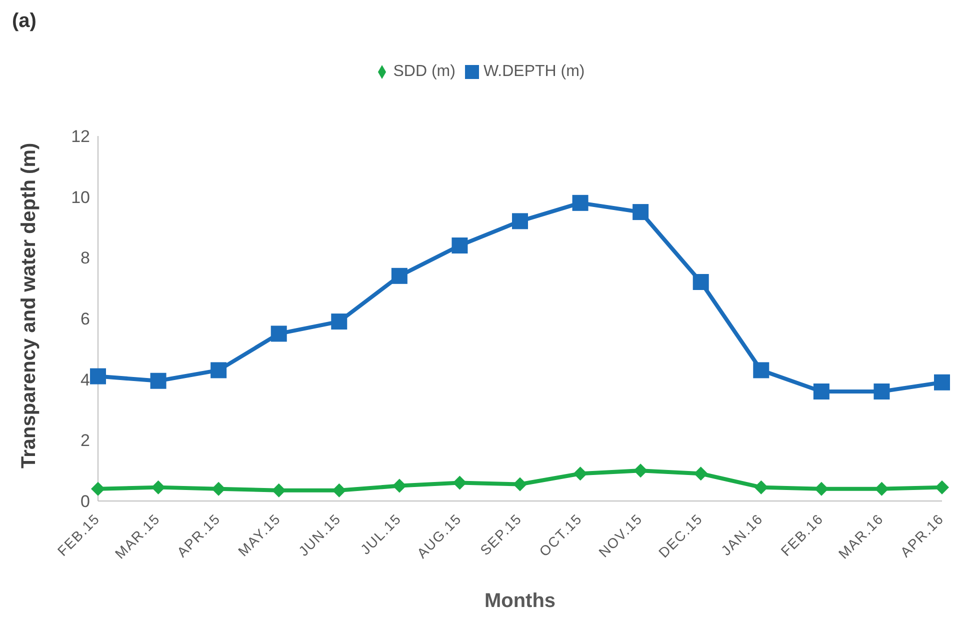 The height and width of the screenshot is (629, 974). Describe the element at coordinates (85, 258) in the screenshot. I see `y-tick-label: 8` at that location.